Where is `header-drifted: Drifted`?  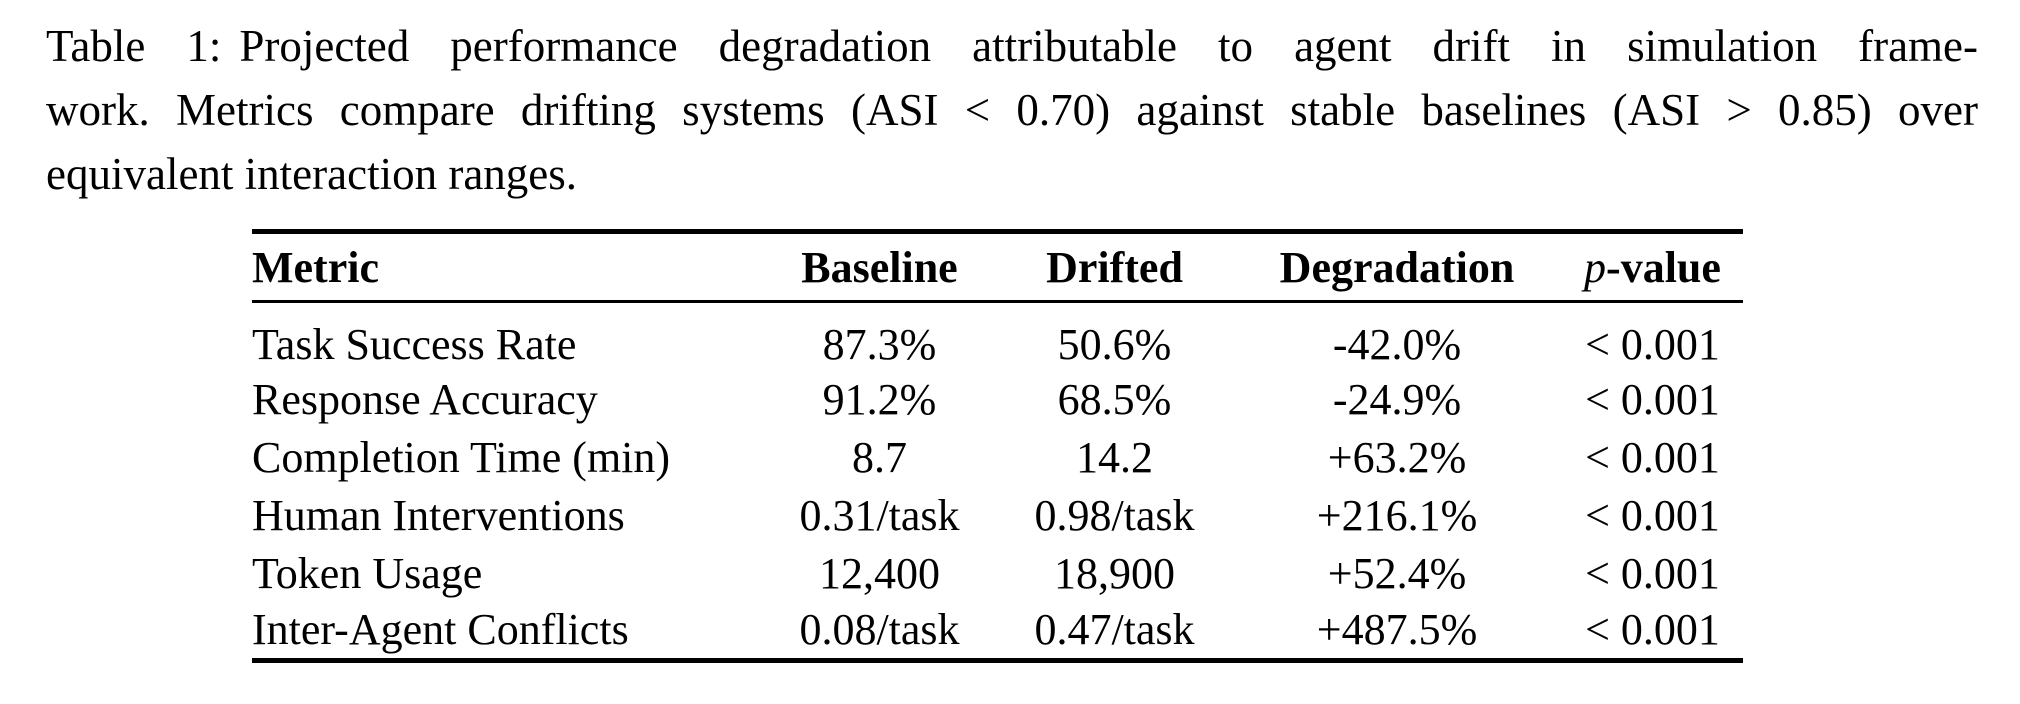 header-drifted: Drifted is located at coordinates (1114, 267).